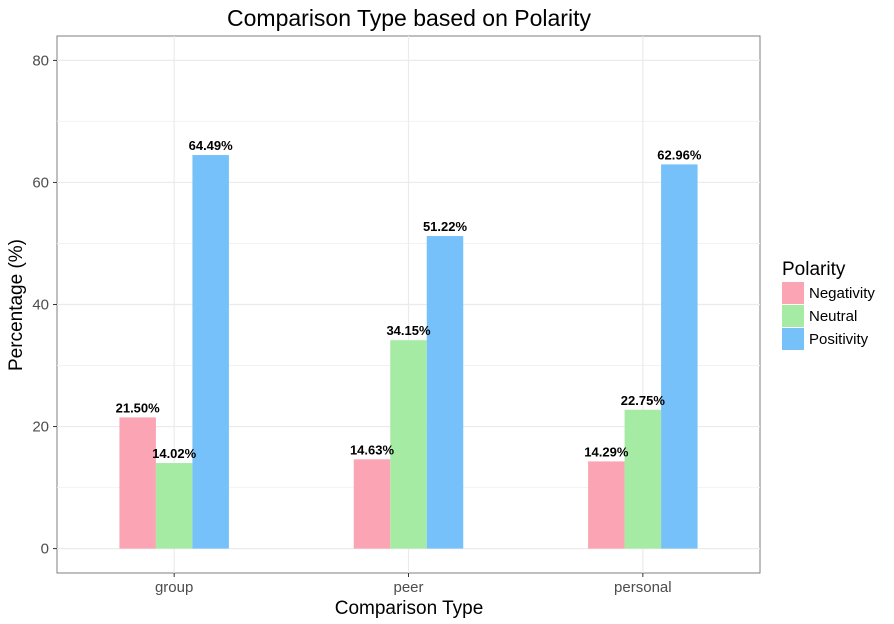 This screenshot has width=894, height=624. What do you see at coordinates (445, 226) in the screenshot?
I see `bar-data-label: 51.22%` at bounding box center [445, 226].